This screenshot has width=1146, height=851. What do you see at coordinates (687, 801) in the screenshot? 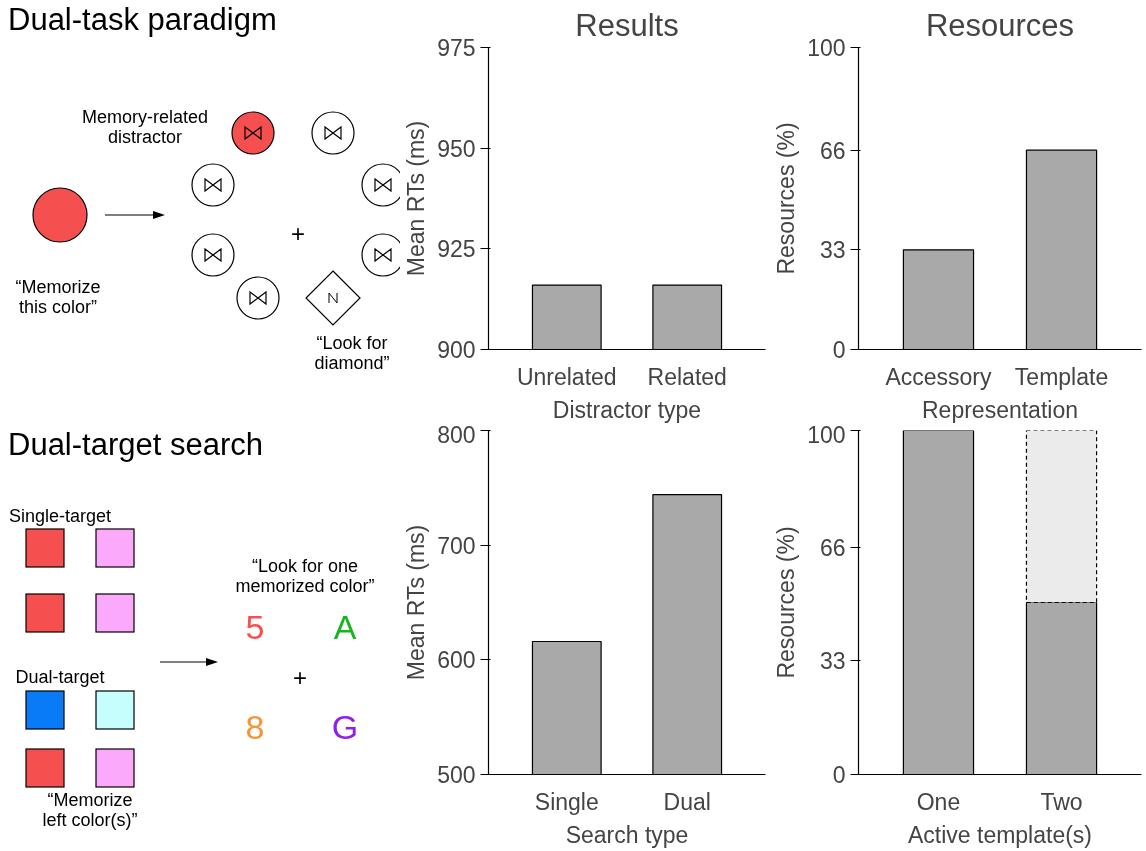
I see `x-tick-label: Dual` at bounding box center [687, 801].